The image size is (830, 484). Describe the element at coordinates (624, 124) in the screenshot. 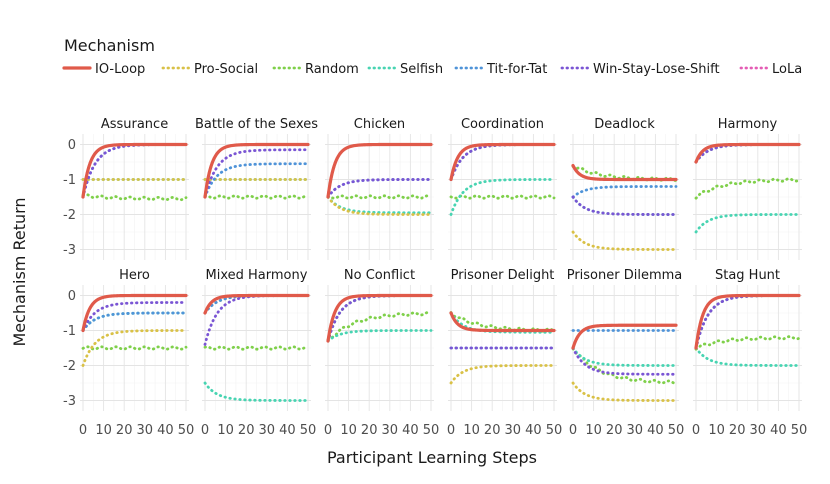

I see `panel-title: Deadlock` at that location.